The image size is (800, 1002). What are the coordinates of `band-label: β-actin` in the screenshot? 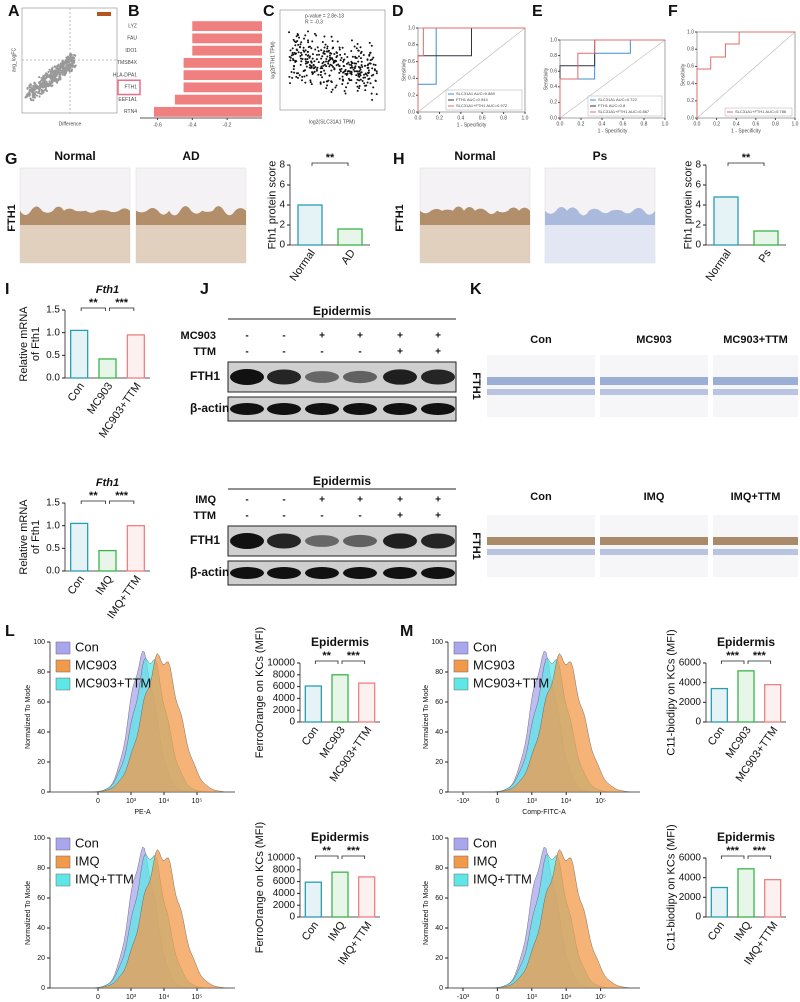 It's located at (209, 408).